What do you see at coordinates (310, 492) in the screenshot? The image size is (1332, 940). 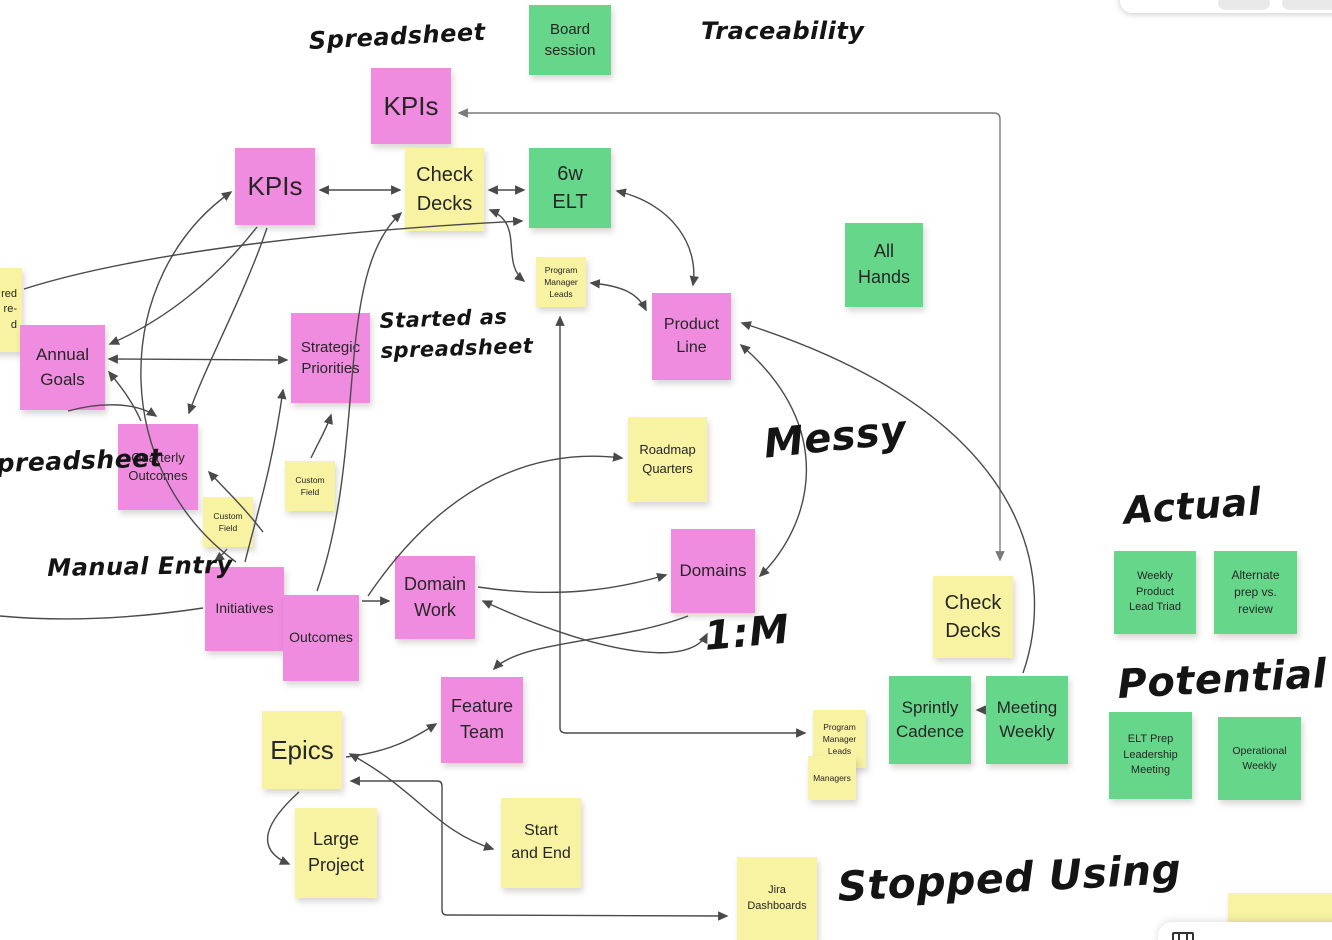 I see `sticky-text-line: Field` at bounding box center [310, 492].